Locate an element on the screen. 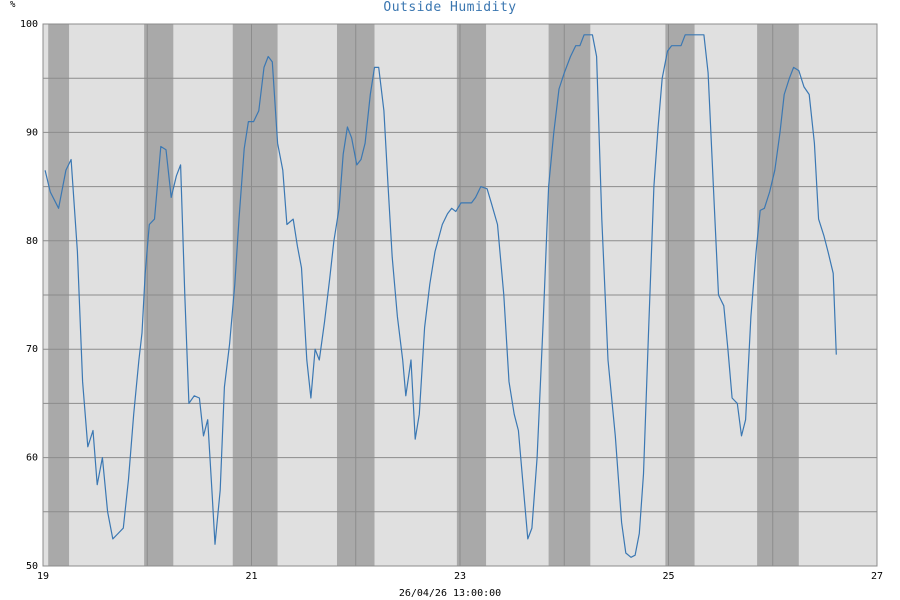 This screenshot has height=600, width=900. y-tick-label: 60 is located at coordinates (32, 458).